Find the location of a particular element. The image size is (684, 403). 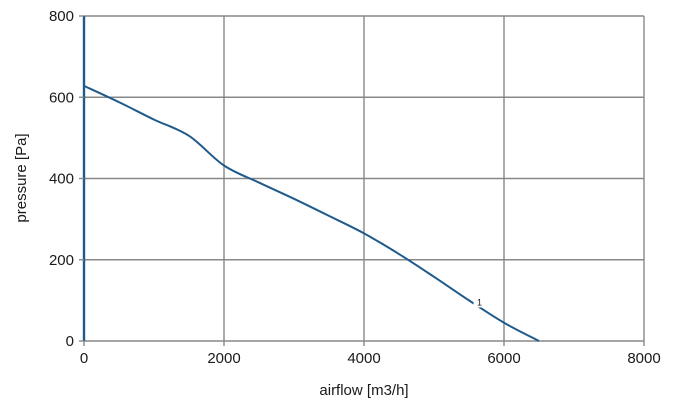

y-tick-label-3: 600 is located at coordinates (61, 97).